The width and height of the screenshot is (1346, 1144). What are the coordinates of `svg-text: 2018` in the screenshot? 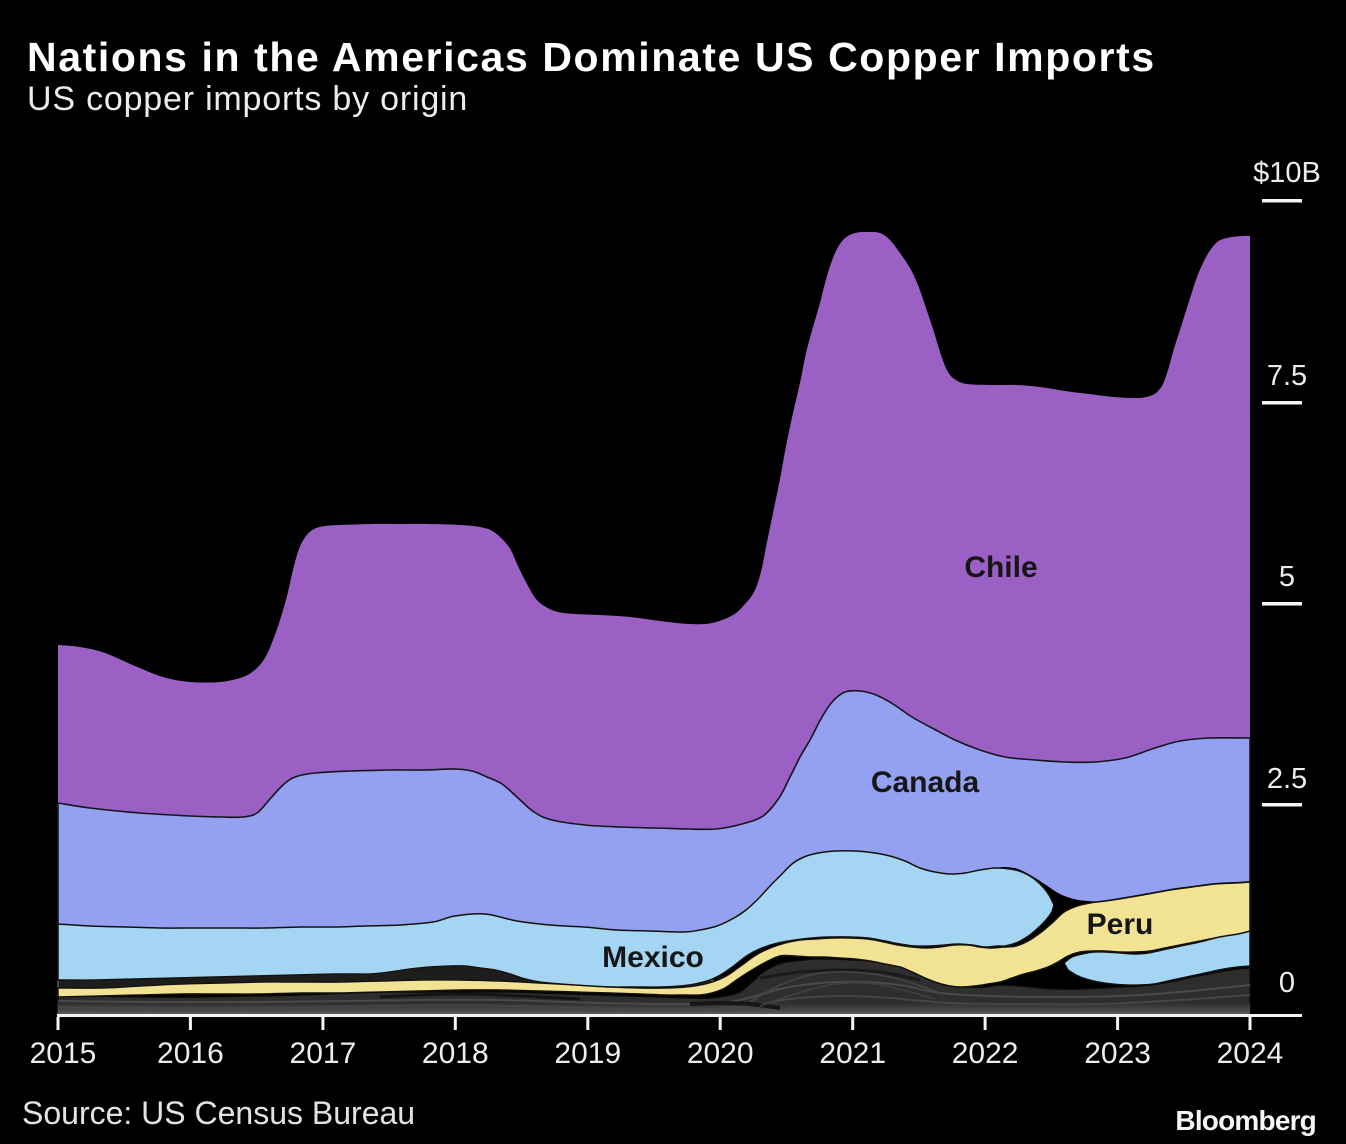 It's located at (455, 1053).